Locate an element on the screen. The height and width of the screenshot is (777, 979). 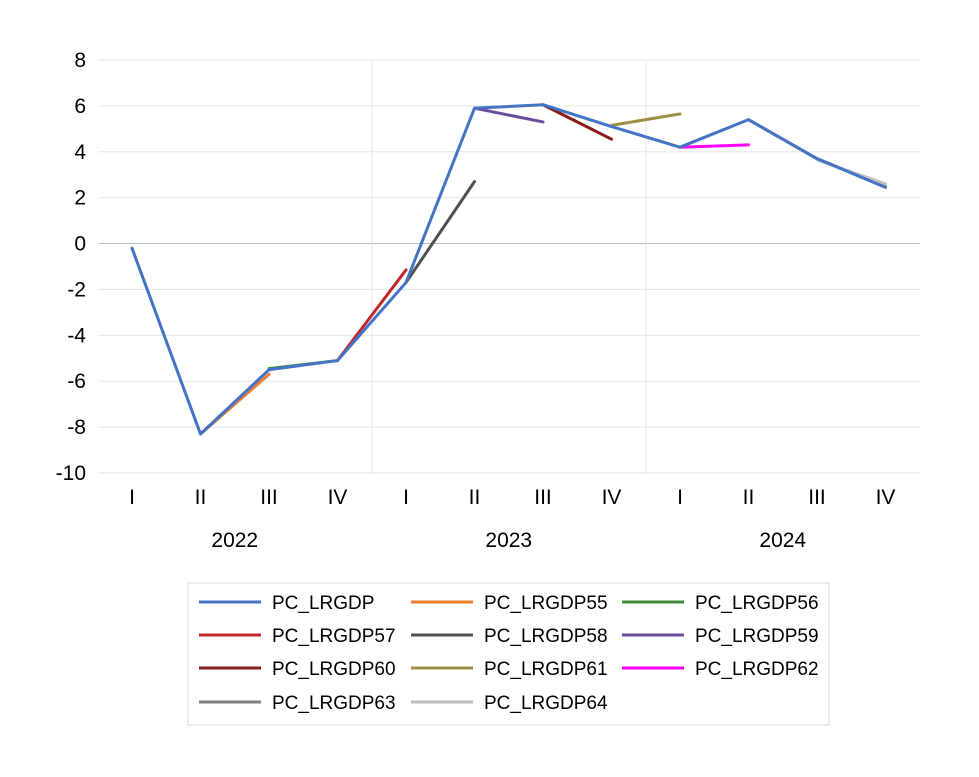
legend-box is located at coordinates (508, 654).